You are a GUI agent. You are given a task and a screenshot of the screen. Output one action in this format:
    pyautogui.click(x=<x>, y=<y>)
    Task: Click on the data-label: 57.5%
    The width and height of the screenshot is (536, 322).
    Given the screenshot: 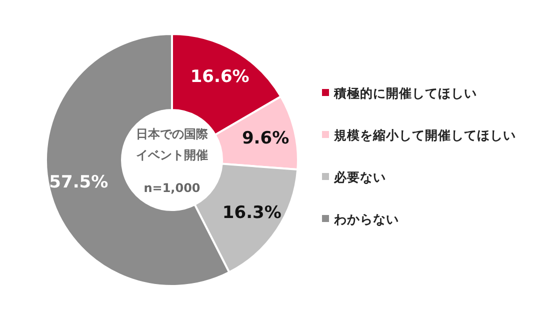 What is the action you would take?
    pyautogui.click(x=78, y=182)
    